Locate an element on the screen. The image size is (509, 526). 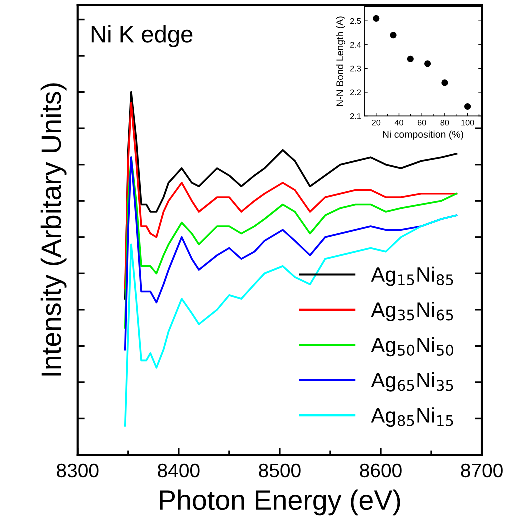
x-axis-title: Ni composition (%) is located at coordinates (423, 135).